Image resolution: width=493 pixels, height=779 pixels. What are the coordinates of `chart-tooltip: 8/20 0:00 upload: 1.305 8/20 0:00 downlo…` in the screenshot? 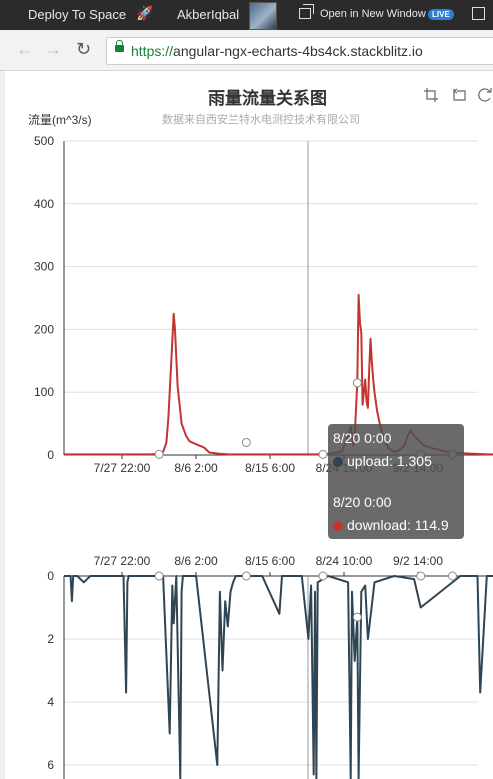 It's located at (396, 481).